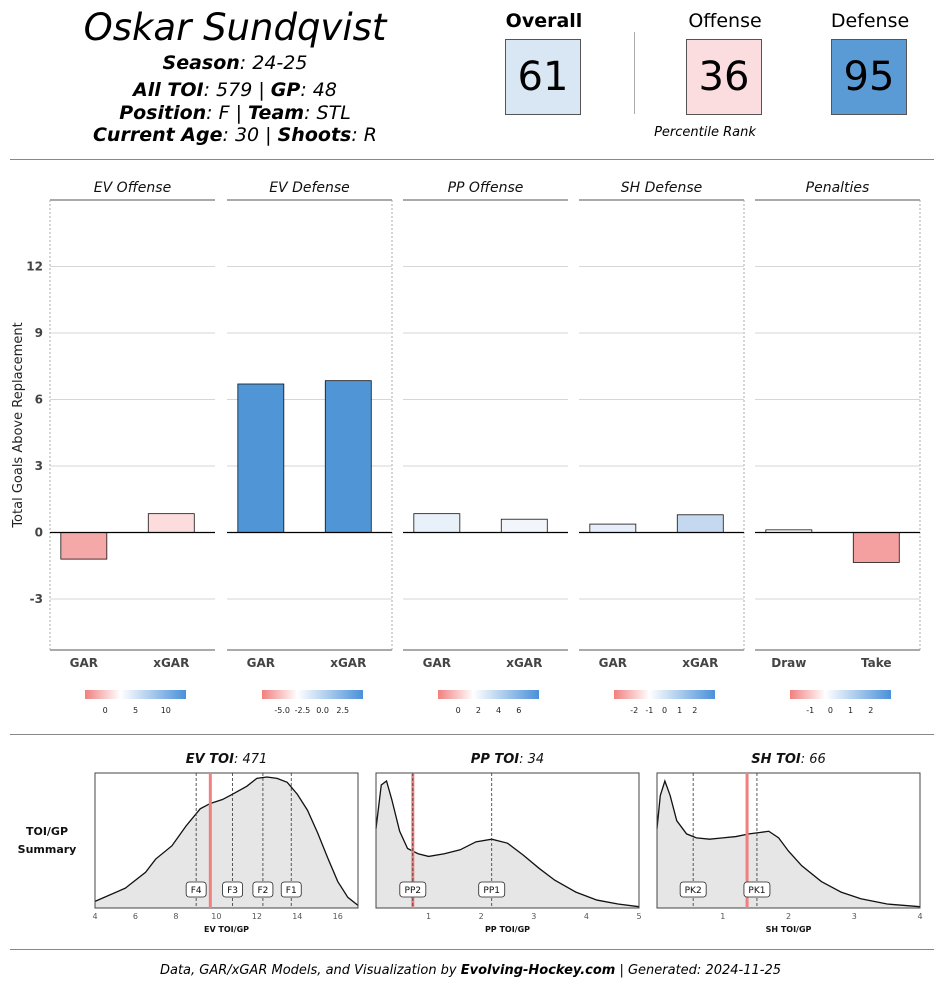 The image size is (941, 1000). Describe the element at coordinates (472, 734) in the screenshot. I see `divider-middle` at that location.